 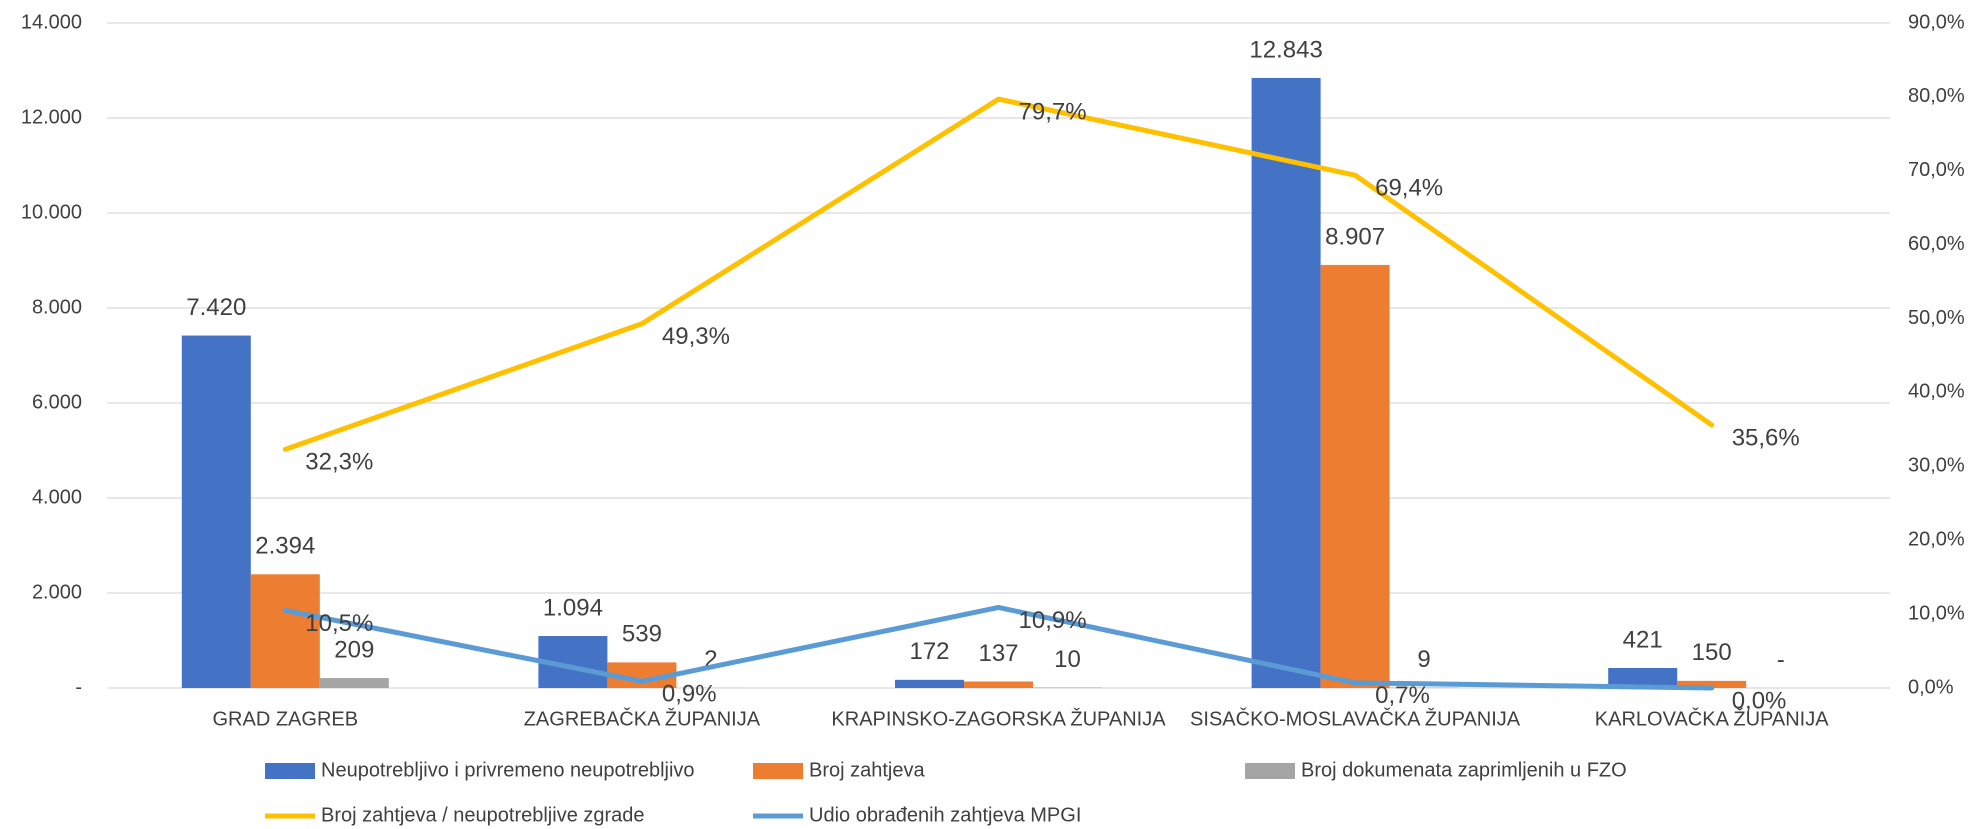 I want to click on x-tick-label: KARLOVAČKA ŽUPANIJA, so click(x=1712, y=718).